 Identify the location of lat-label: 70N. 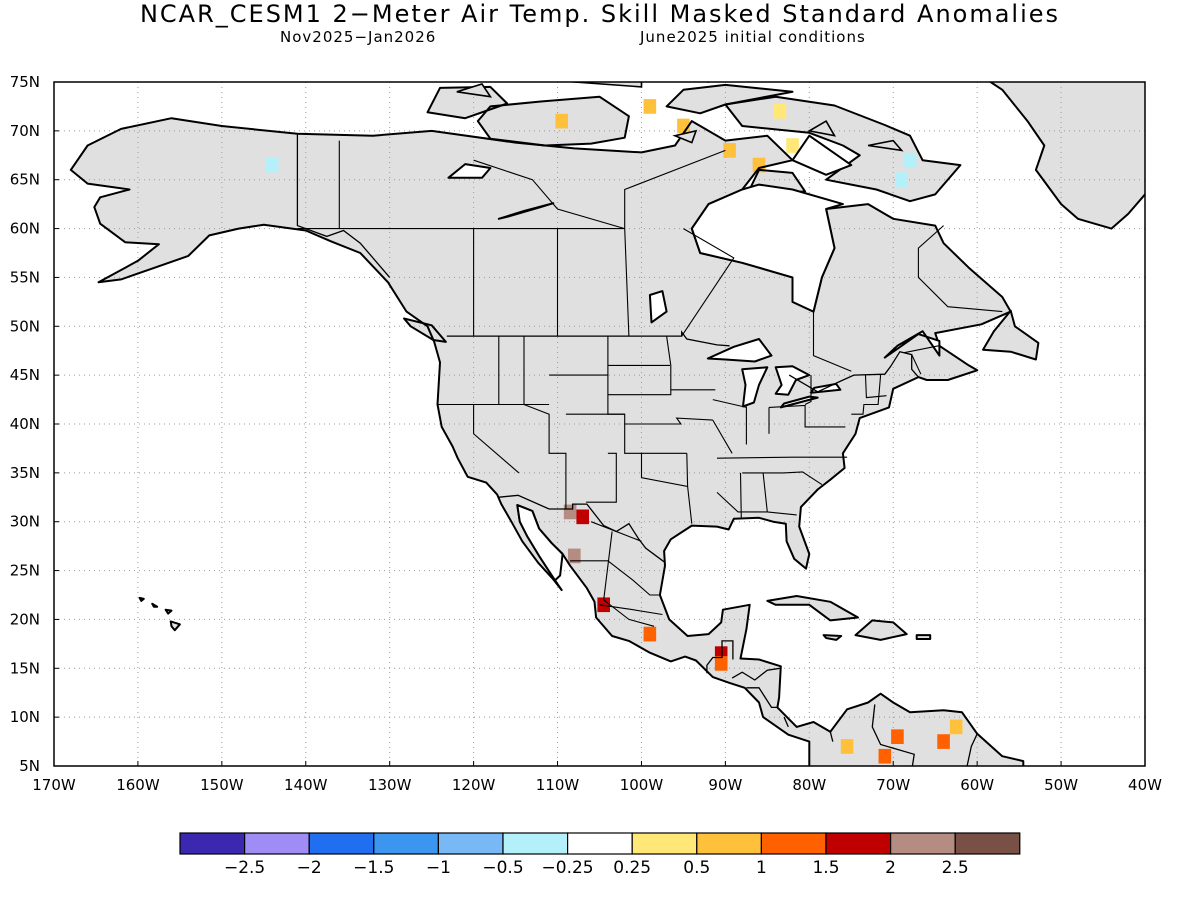
(25, 131).